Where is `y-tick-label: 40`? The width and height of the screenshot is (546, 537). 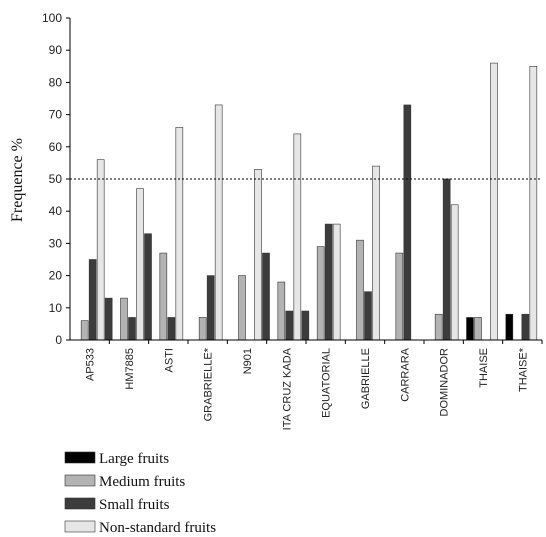 y-tick-label: 40 is located at coordinates (56, 211).